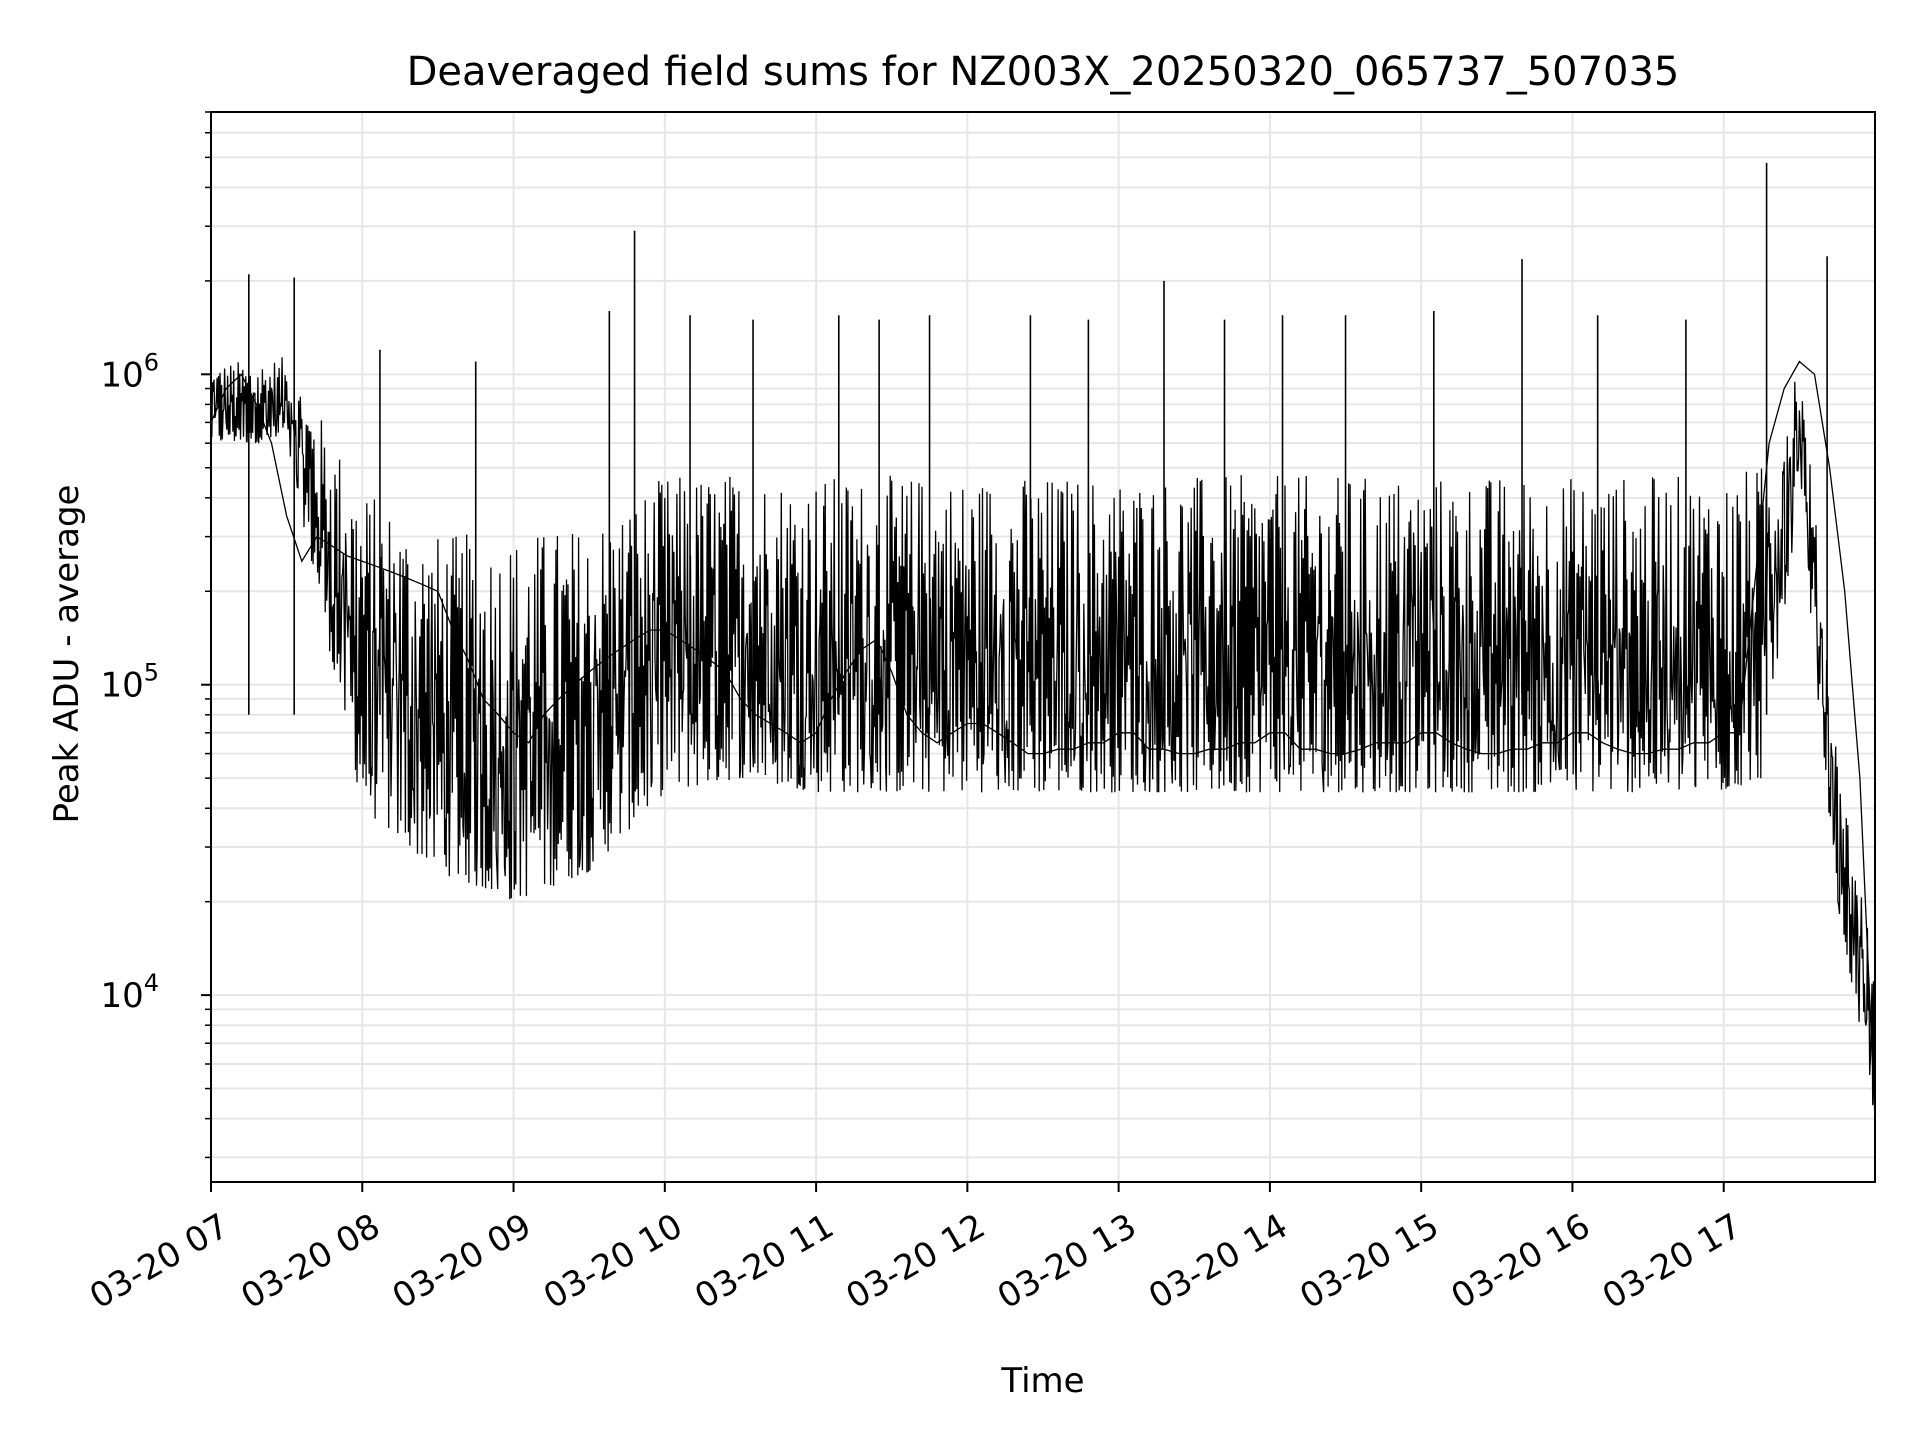 The width and height of the screenshot is (1920, 1440). What do you see at coordinates (67, 654) in the screenshot?
I see `y-axis-label: Peak ADU - average` at bounding box center [67, 654].